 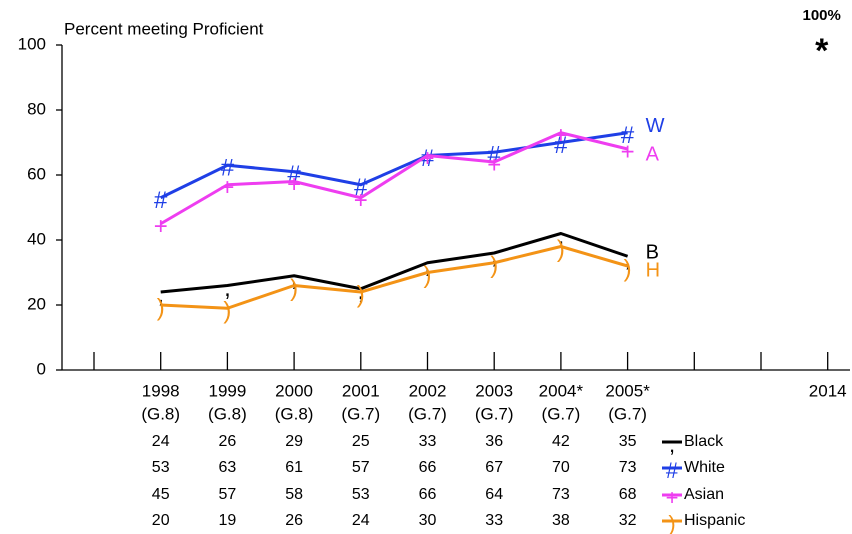 I want to click on end-label: W, so click(x=655, y=126).